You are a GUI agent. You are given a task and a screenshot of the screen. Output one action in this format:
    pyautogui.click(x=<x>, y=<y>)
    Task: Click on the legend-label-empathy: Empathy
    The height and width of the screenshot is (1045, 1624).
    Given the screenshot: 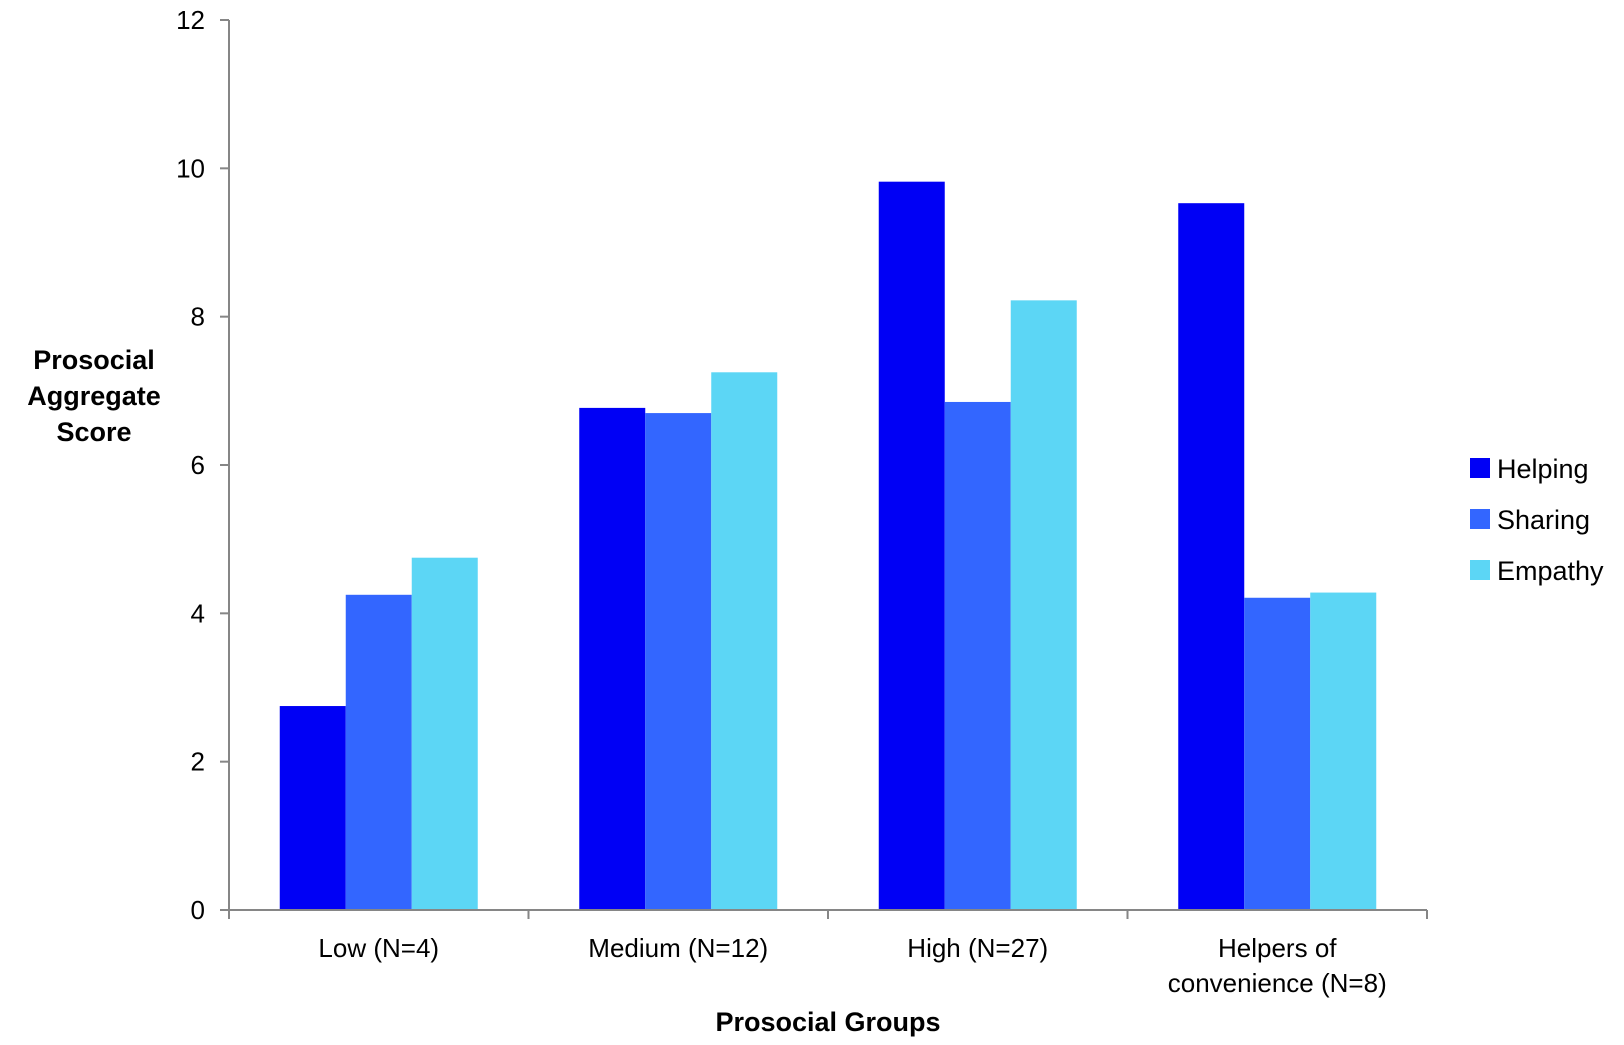 What is the action you would take?
    pyautogui.click(x=1550, y=571)
    